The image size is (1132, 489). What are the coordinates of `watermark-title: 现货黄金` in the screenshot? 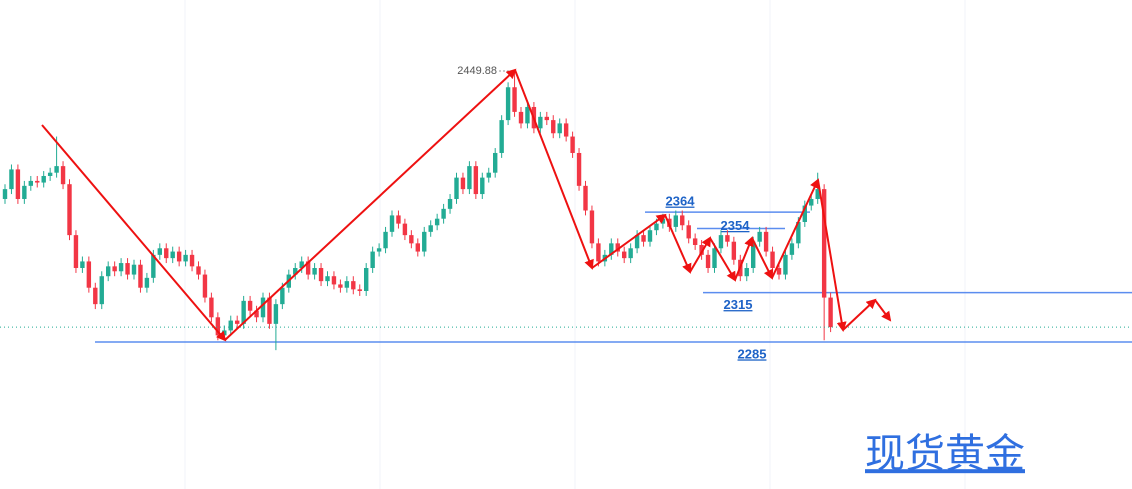 It's located at (945, 453).